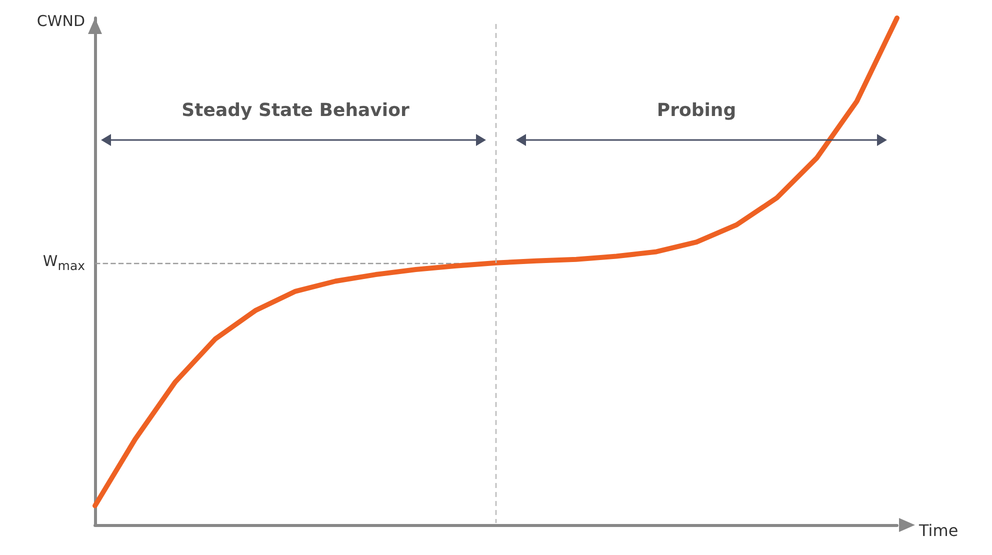 The height and width of the screenshot is (555, 992). What do you see at coordinates (296, 110) in the screenshot?
I see `annotation: Steady State Behavior` at bounding box center [296, 110].